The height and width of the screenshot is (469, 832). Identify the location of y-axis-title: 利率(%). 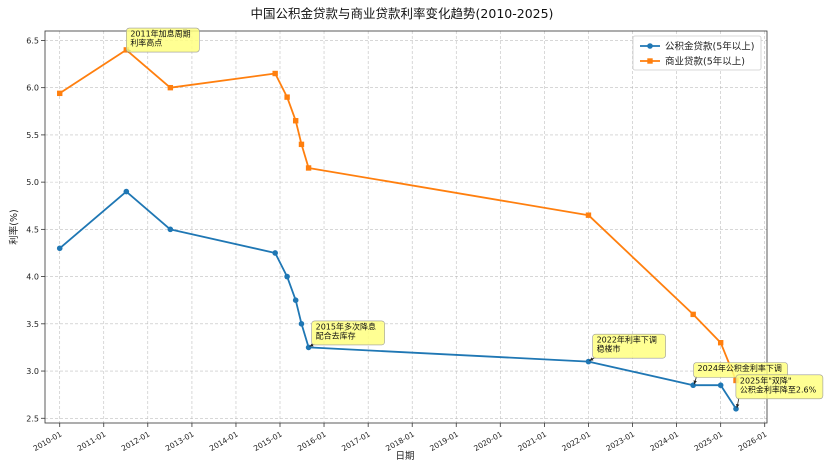
(14, 226).